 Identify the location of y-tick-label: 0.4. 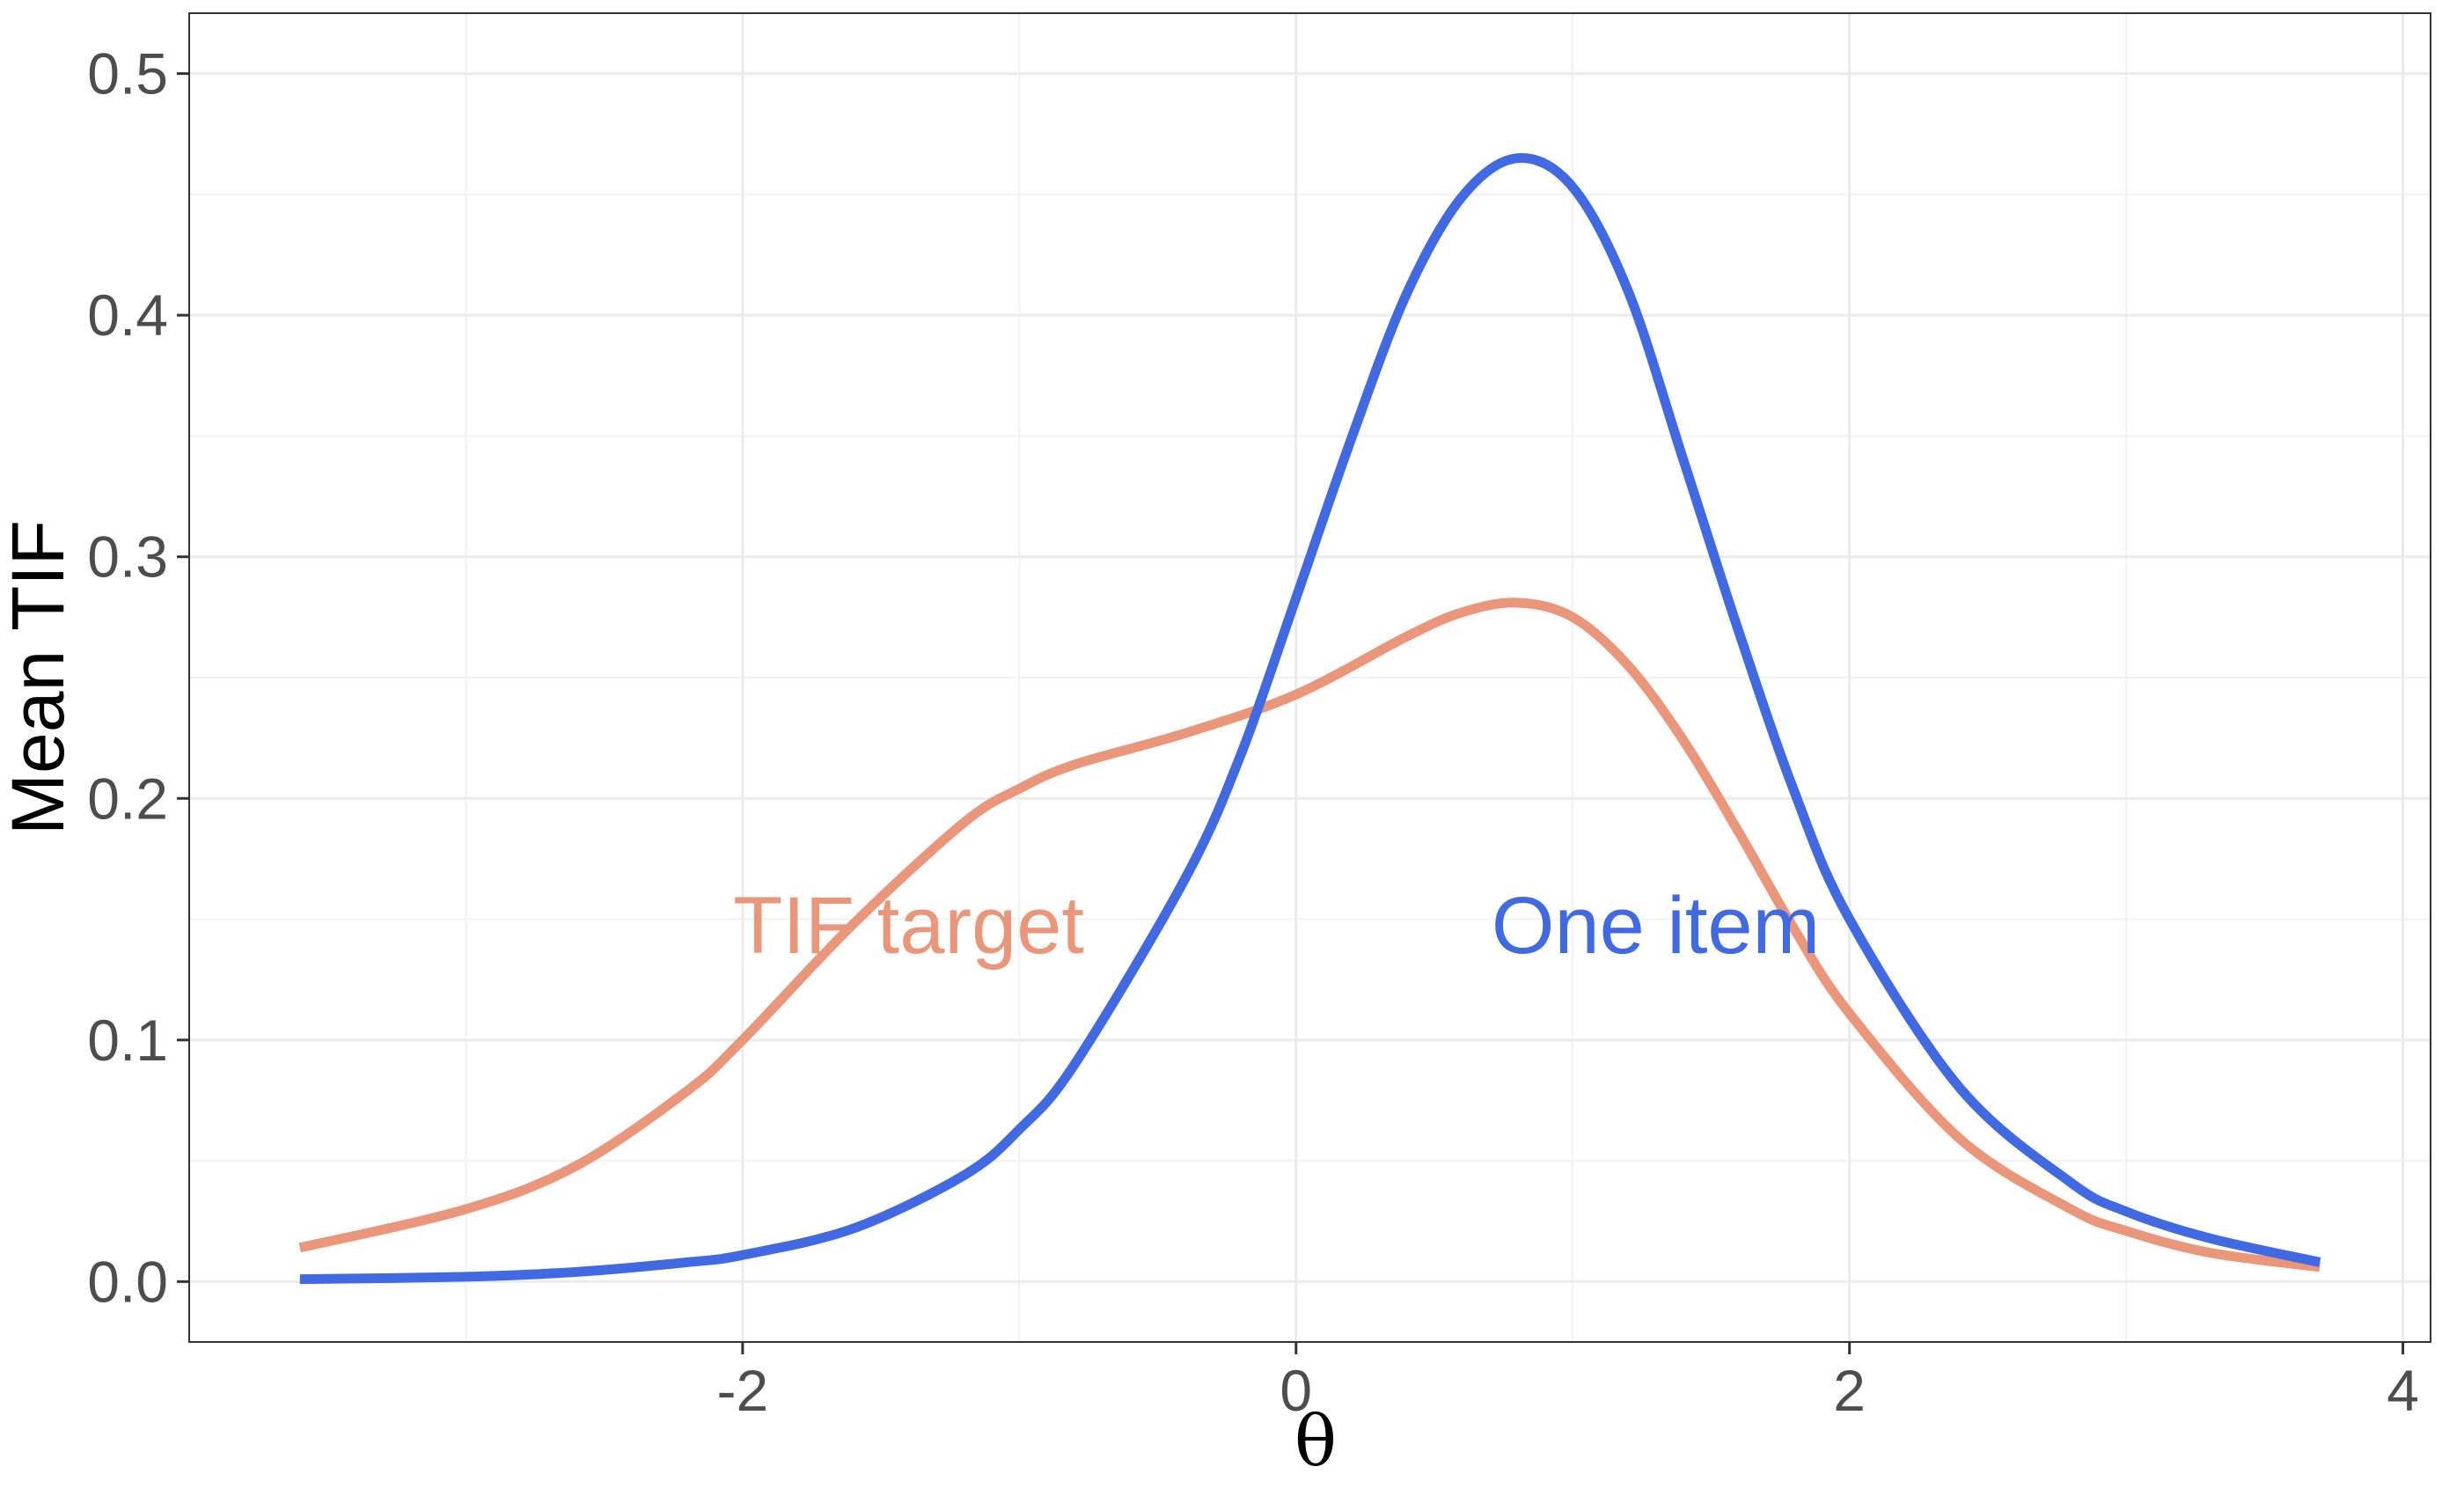
(128, 315).